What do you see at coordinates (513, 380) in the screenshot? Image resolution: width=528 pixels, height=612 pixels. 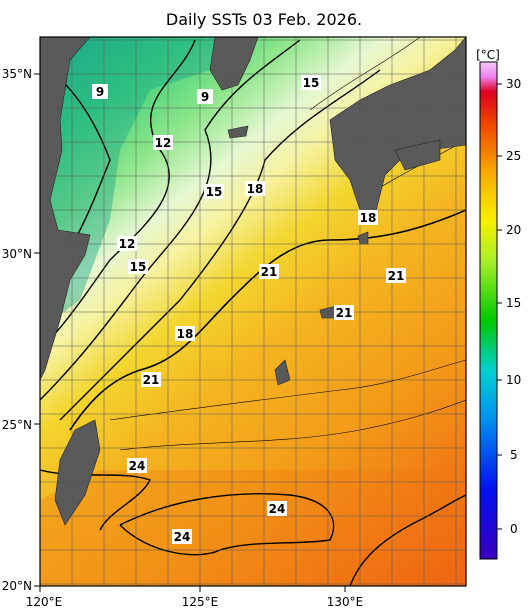 I see `colorbar-tick-10: 10` at bounding box center [513, 380].